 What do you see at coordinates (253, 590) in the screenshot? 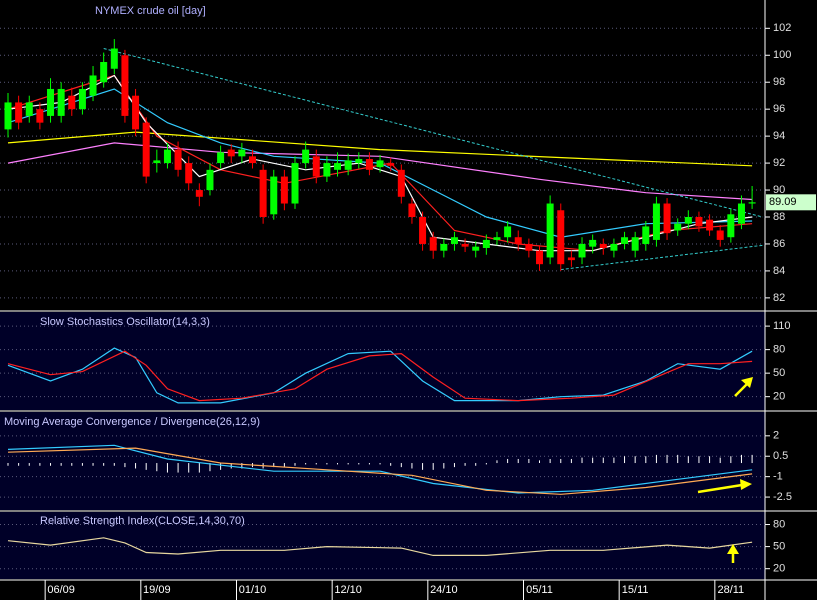
I see `x-tick-label: 01/10` at bounding box center [253, 590].